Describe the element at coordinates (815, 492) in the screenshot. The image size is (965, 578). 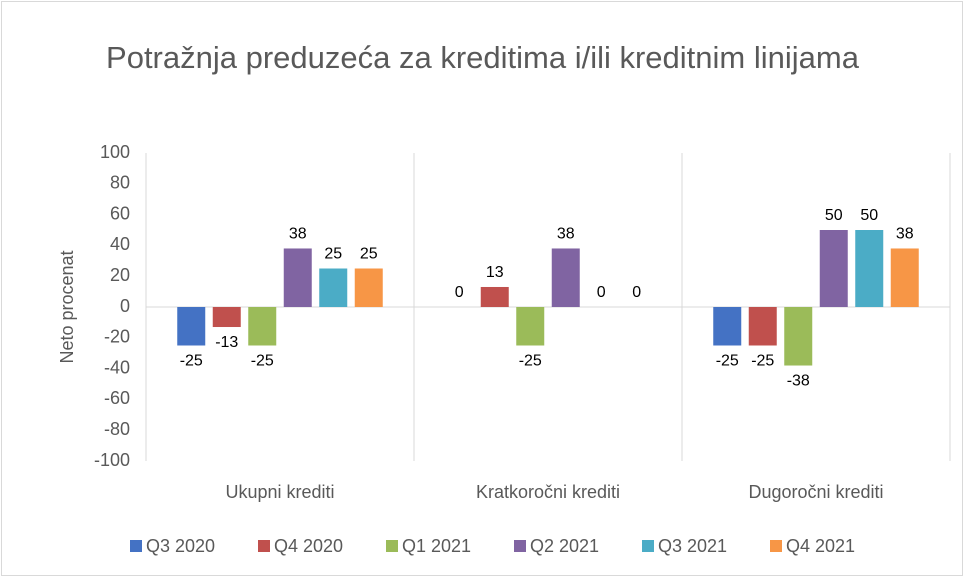
I see `x-tick-label: Dugoročni krediti` at that location.